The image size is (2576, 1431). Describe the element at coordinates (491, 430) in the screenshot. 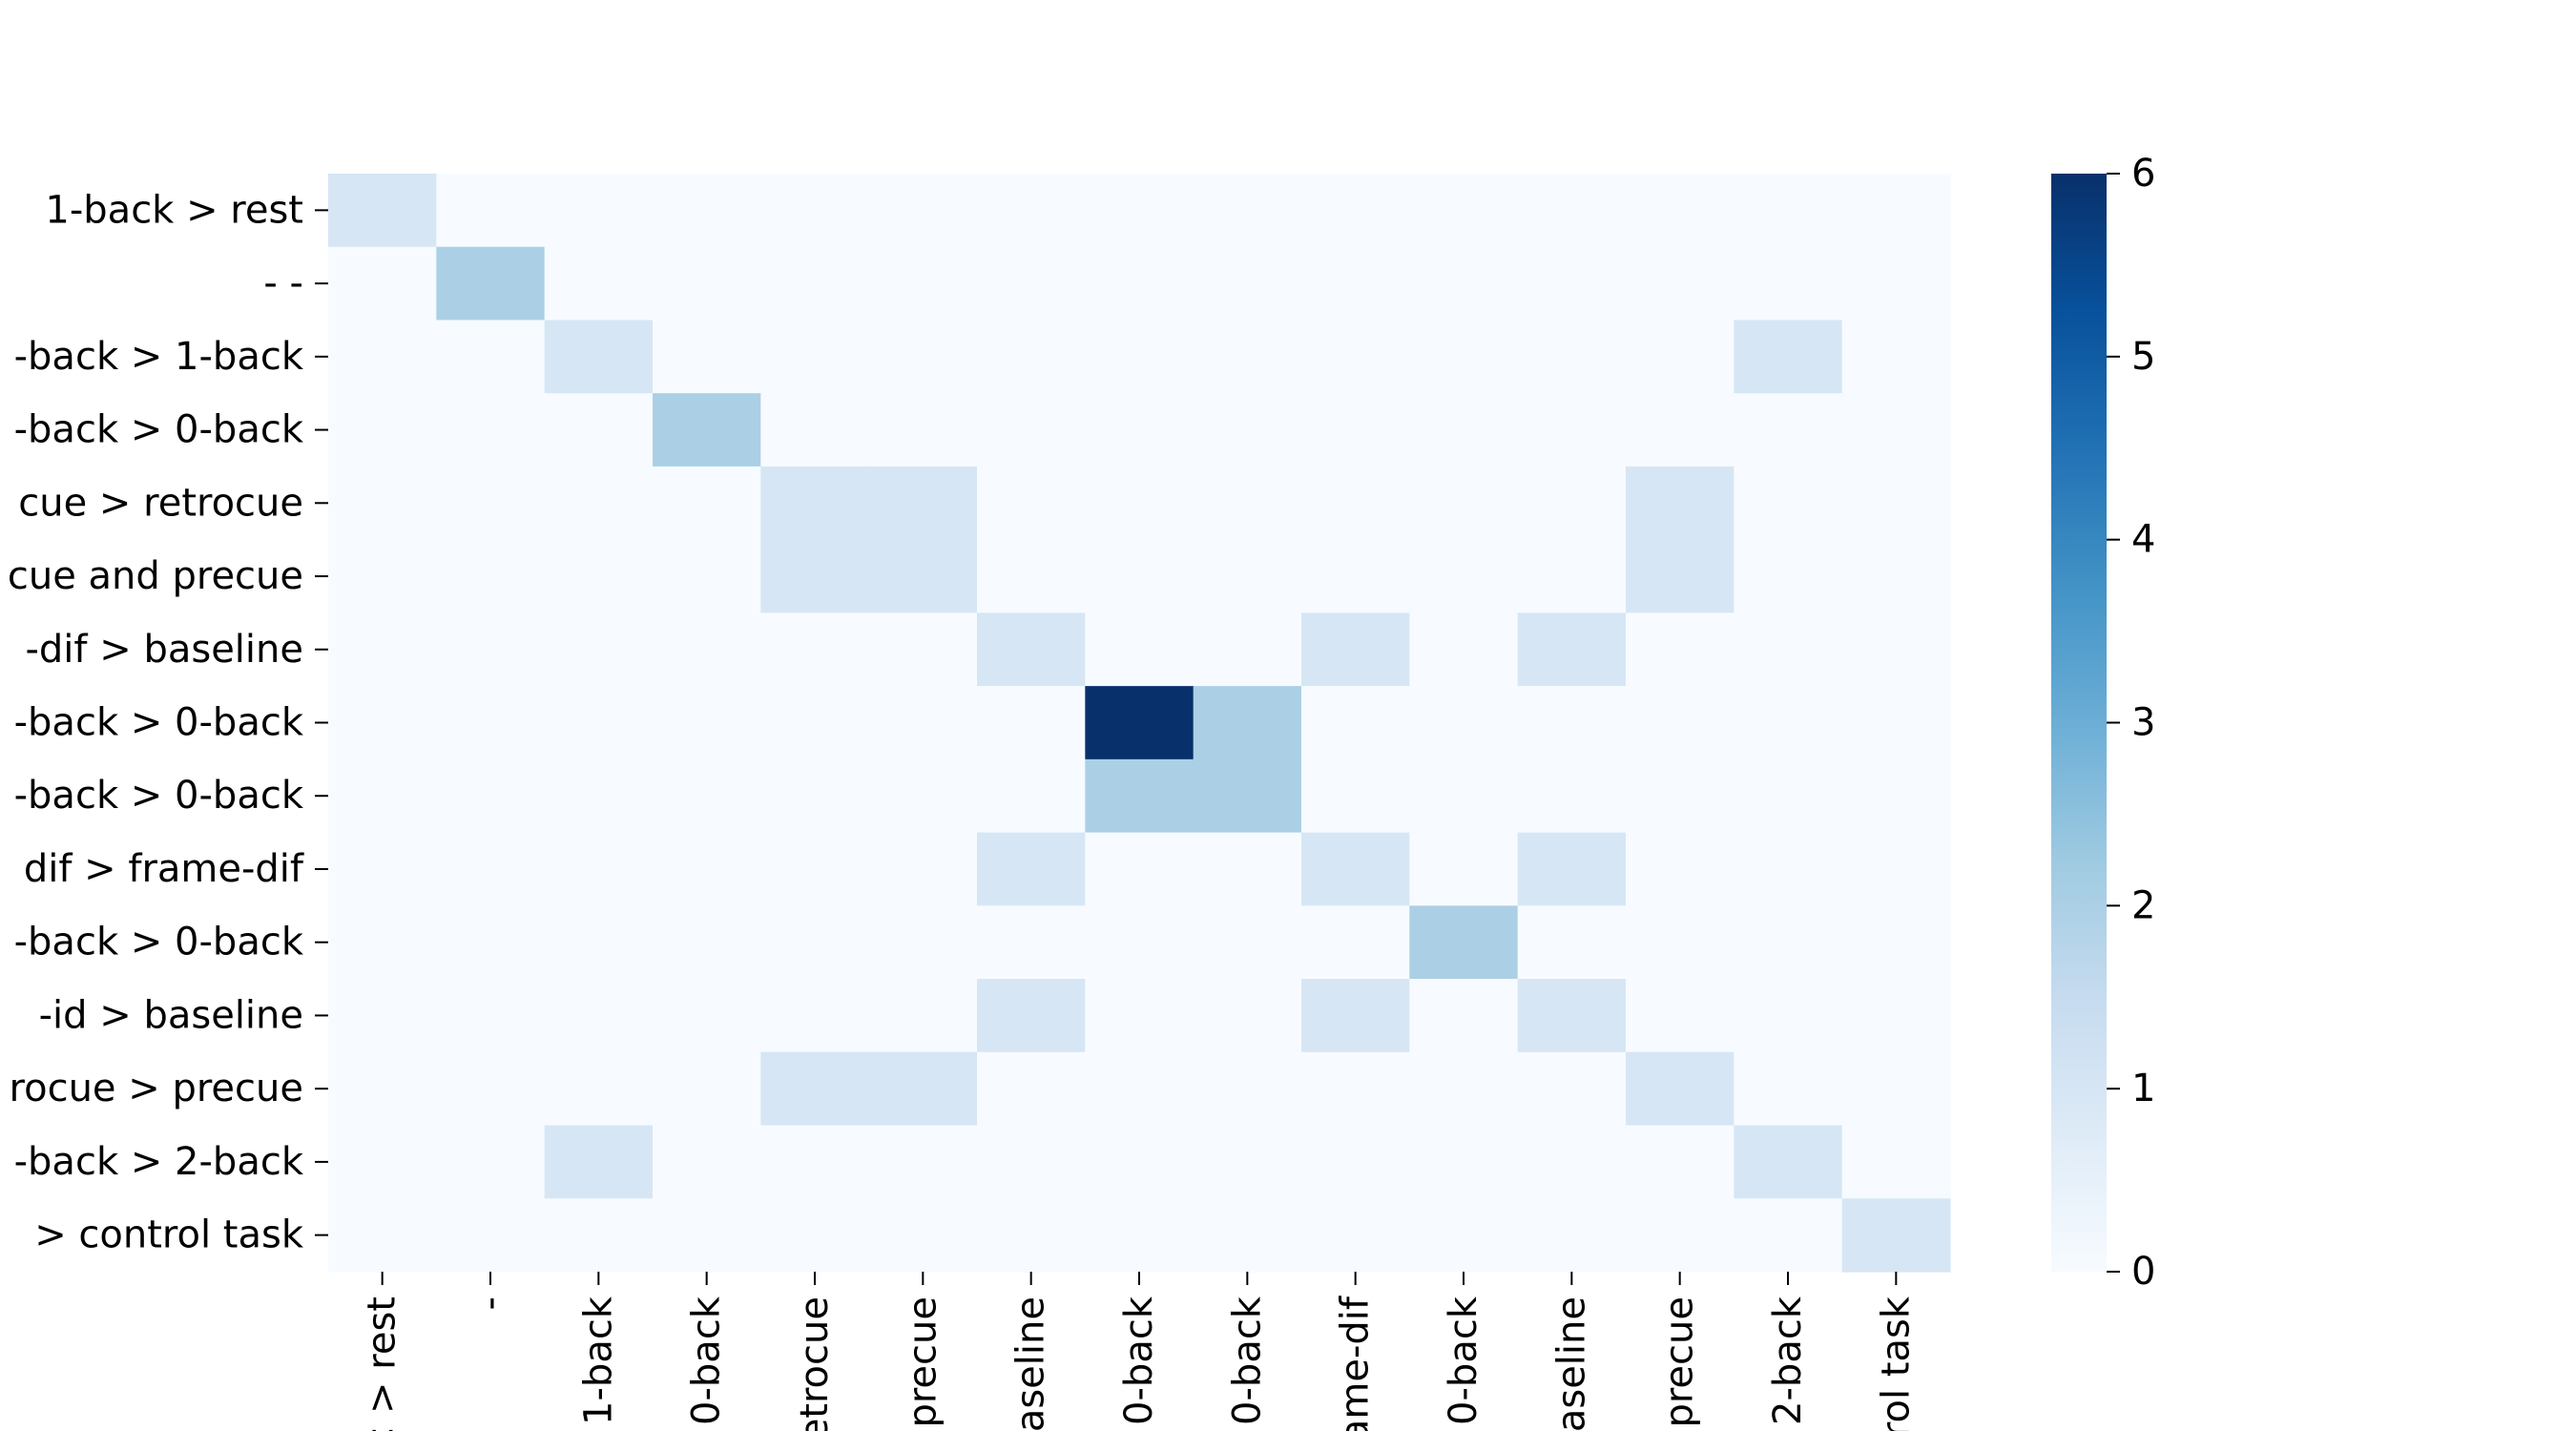

I see `heatmap-cell-r3-c1` at that location.